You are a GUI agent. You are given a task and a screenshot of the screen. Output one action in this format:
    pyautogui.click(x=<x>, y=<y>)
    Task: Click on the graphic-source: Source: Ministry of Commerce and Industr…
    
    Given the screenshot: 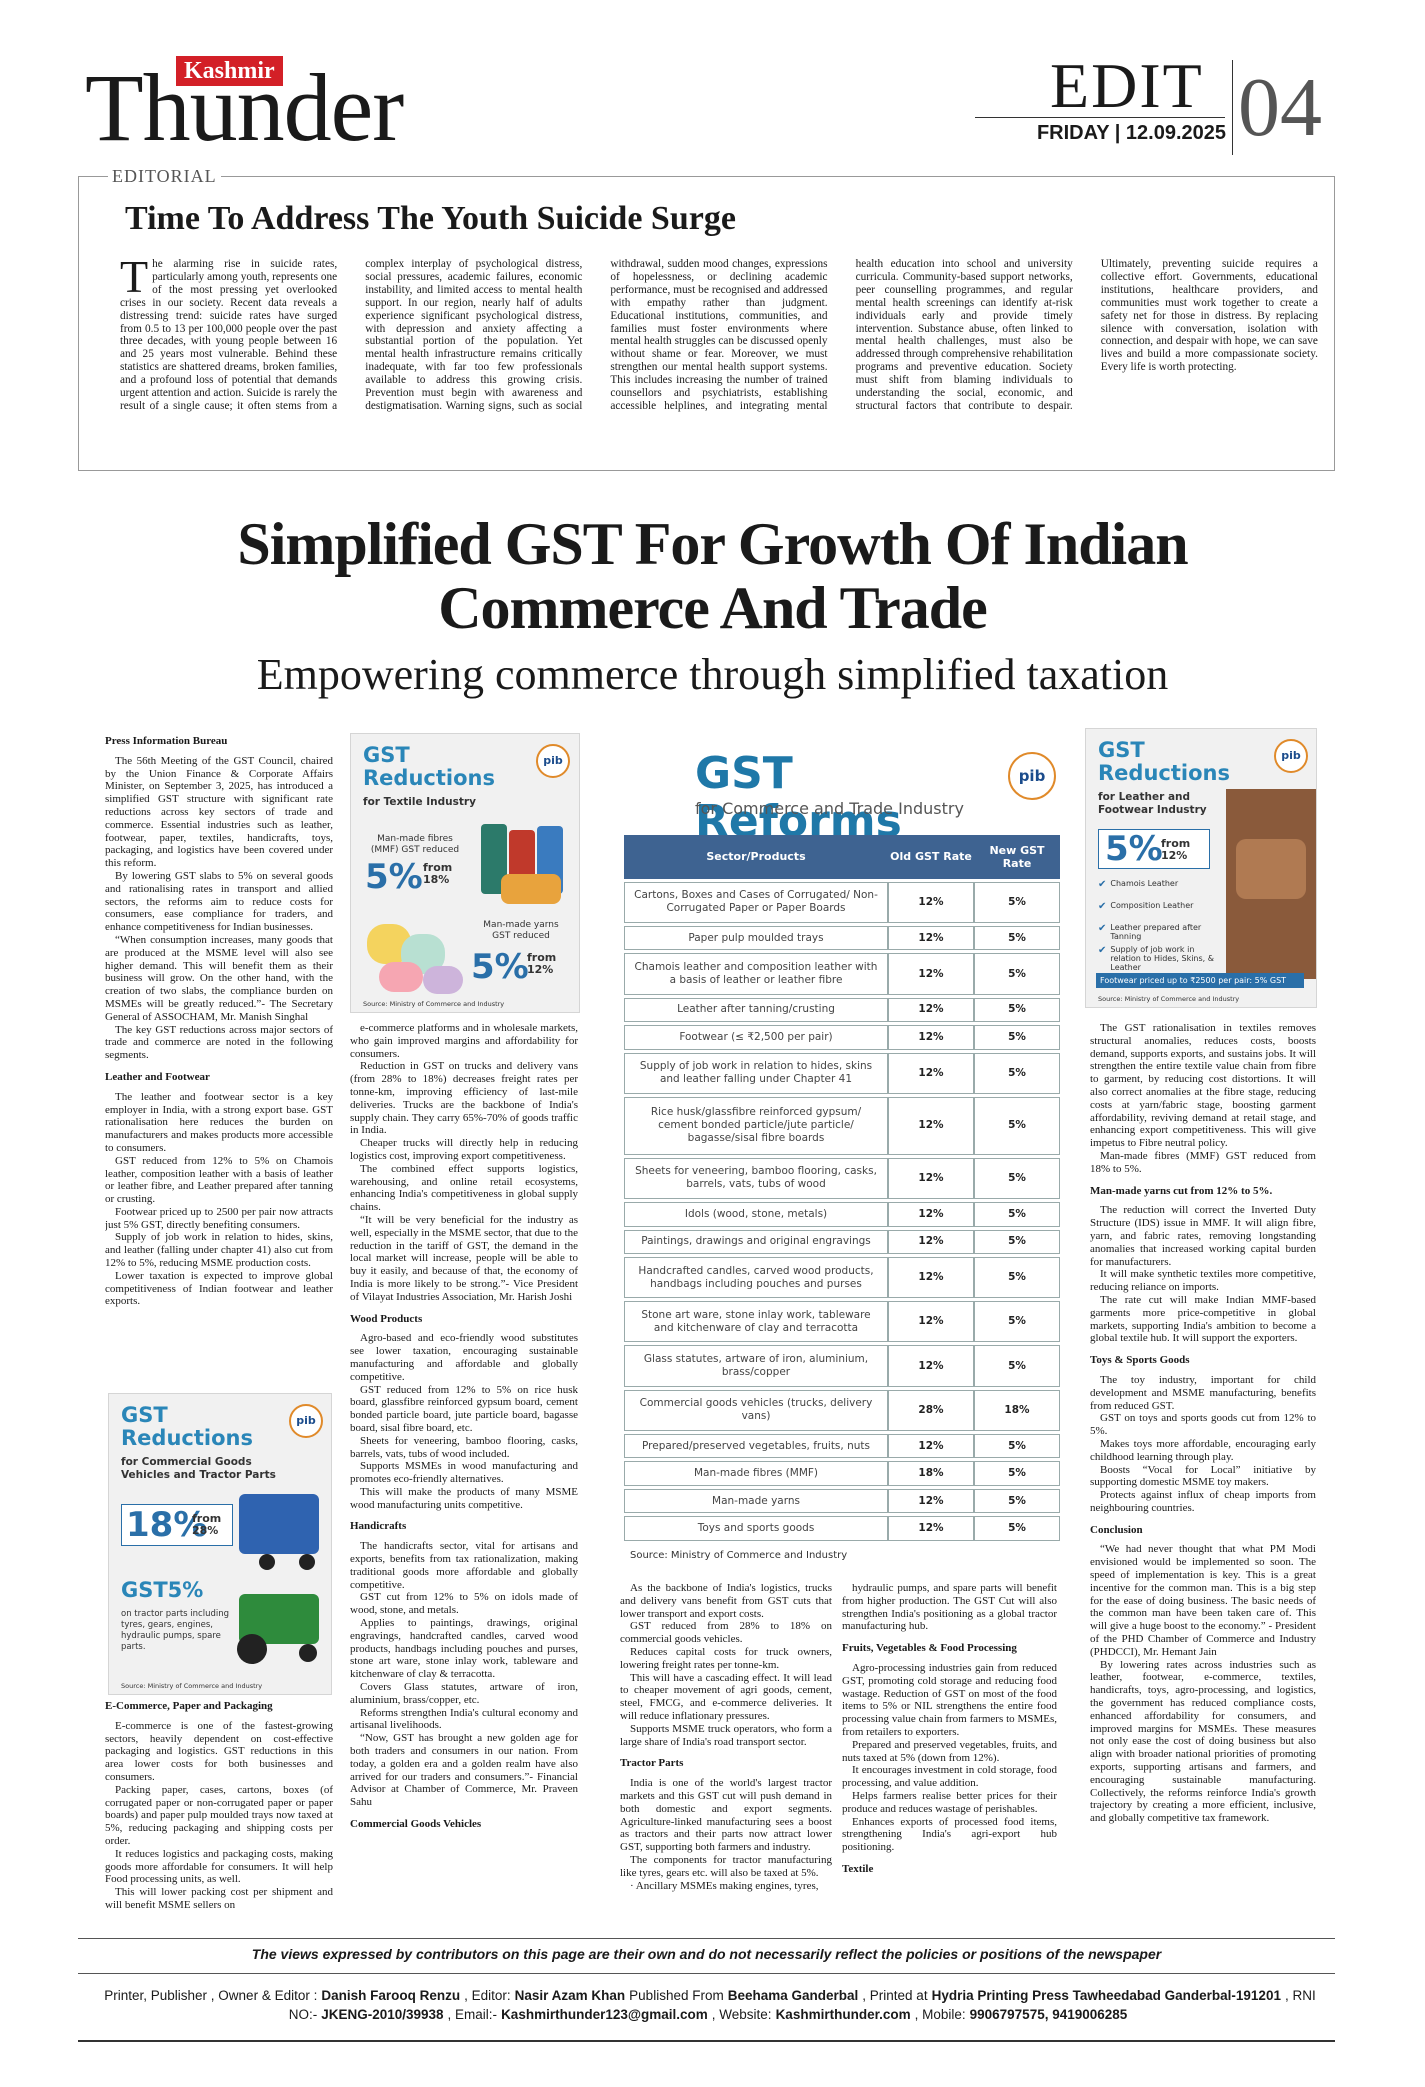 What is the action you would take?
    pyautogui.click(x=192, y=1686)
    